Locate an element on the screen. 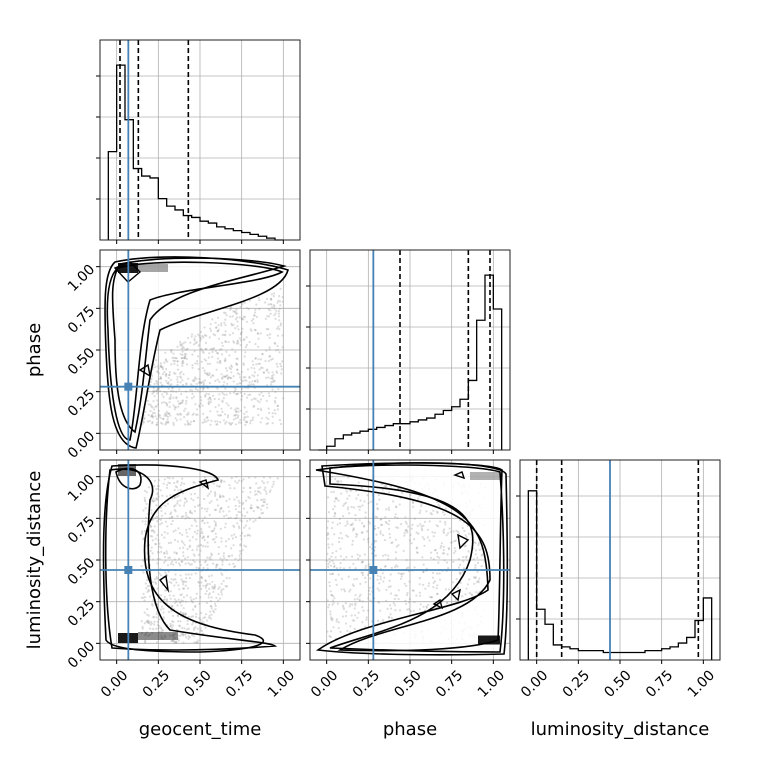 This screenshot has height=760, width=760. truth-marker is located at coordinates (128, 386).